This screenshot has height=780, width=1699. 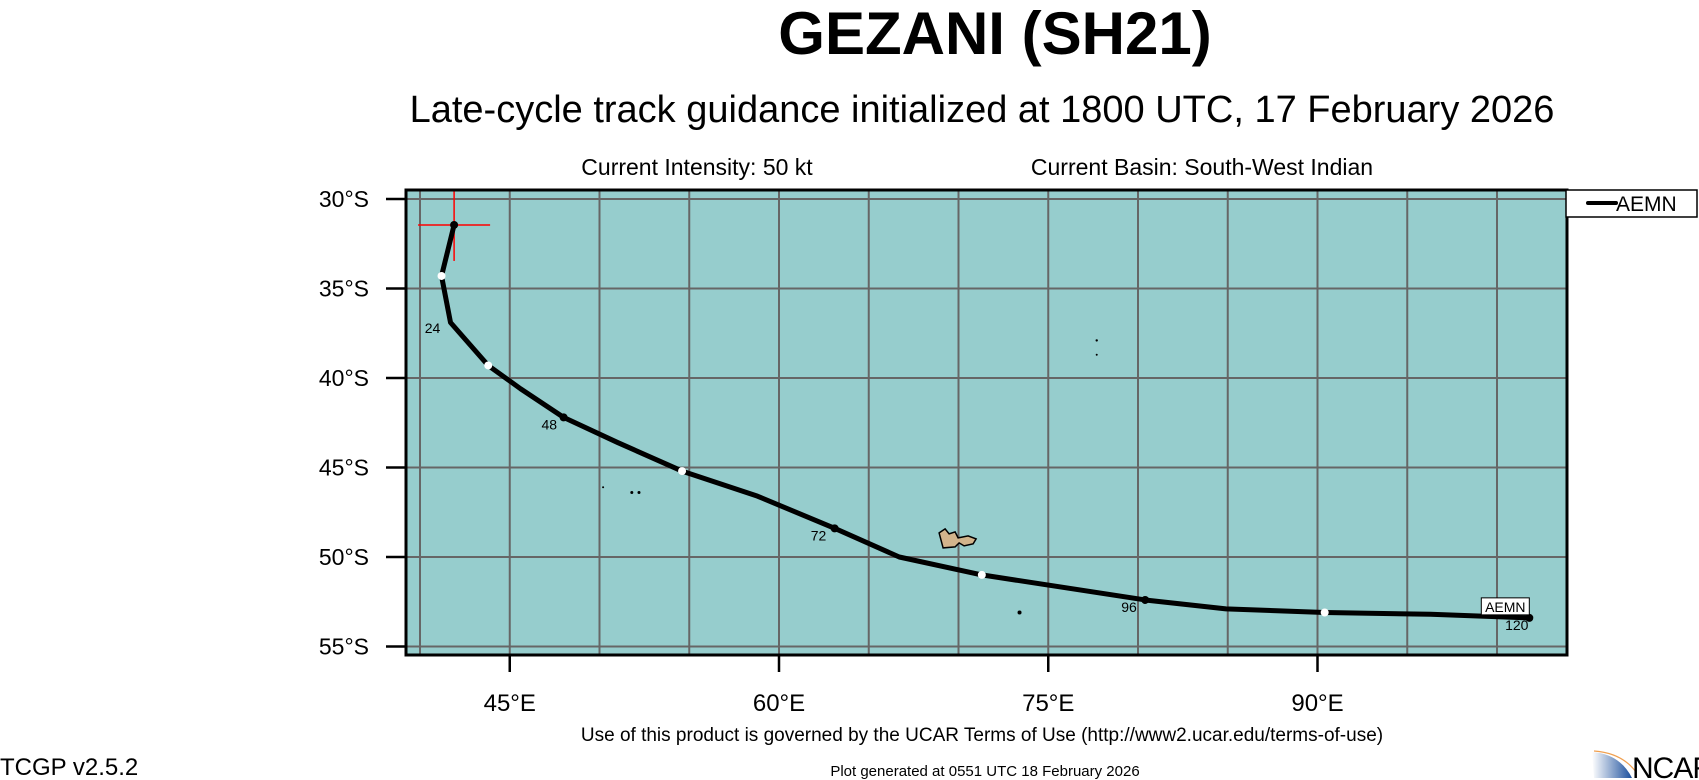 I want to click on ncar-logo: NCAR, so click(x=1645, y=765).